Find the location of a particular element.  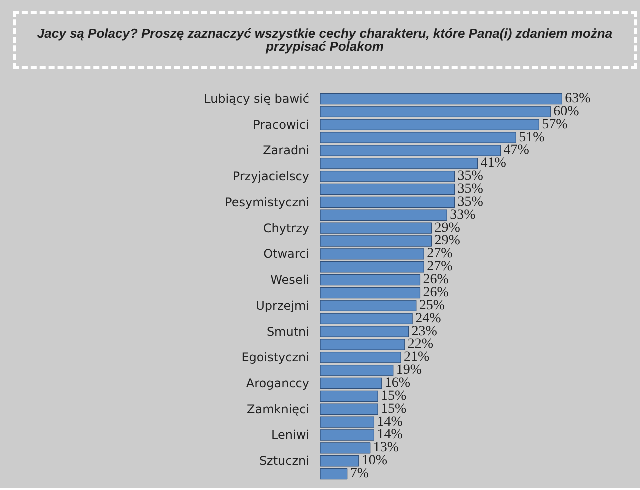

y-tick-label: Smutni is located at coordinates (288, 331).